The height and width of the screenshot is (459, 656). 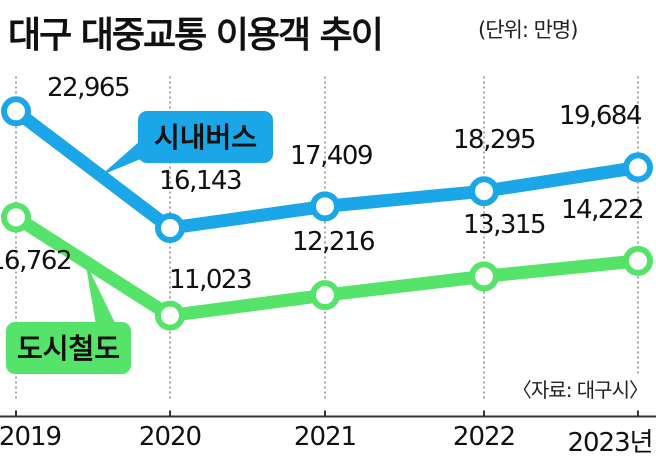 What do you see at coordinates (528, 30) in the screenshot?
I see `unit-label: (단위: 만명)` at bounding box center [528, 30].